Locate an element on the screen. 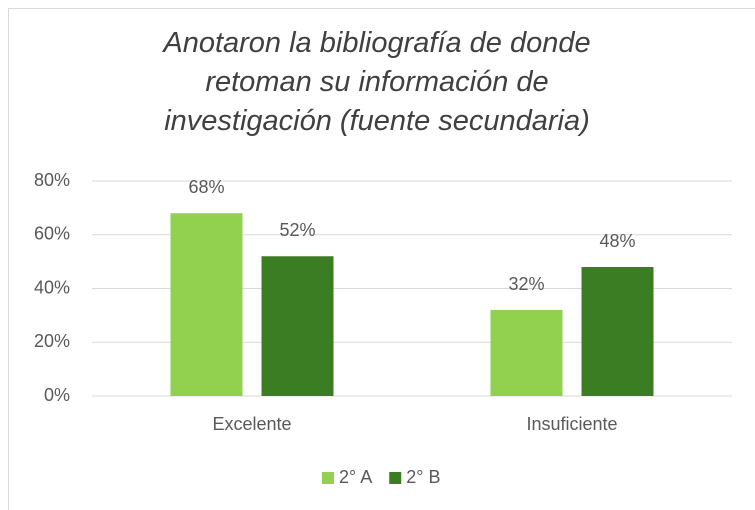 The height and width of the screenshot is (510, 755). x-tick-label: Insuficiente is located at coordinates (571, 424).